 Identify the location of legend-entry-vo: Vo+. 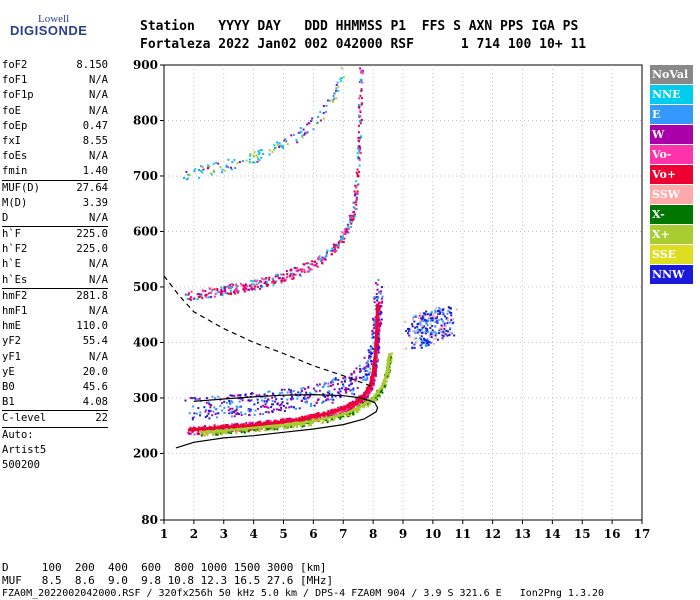
(671, 175).